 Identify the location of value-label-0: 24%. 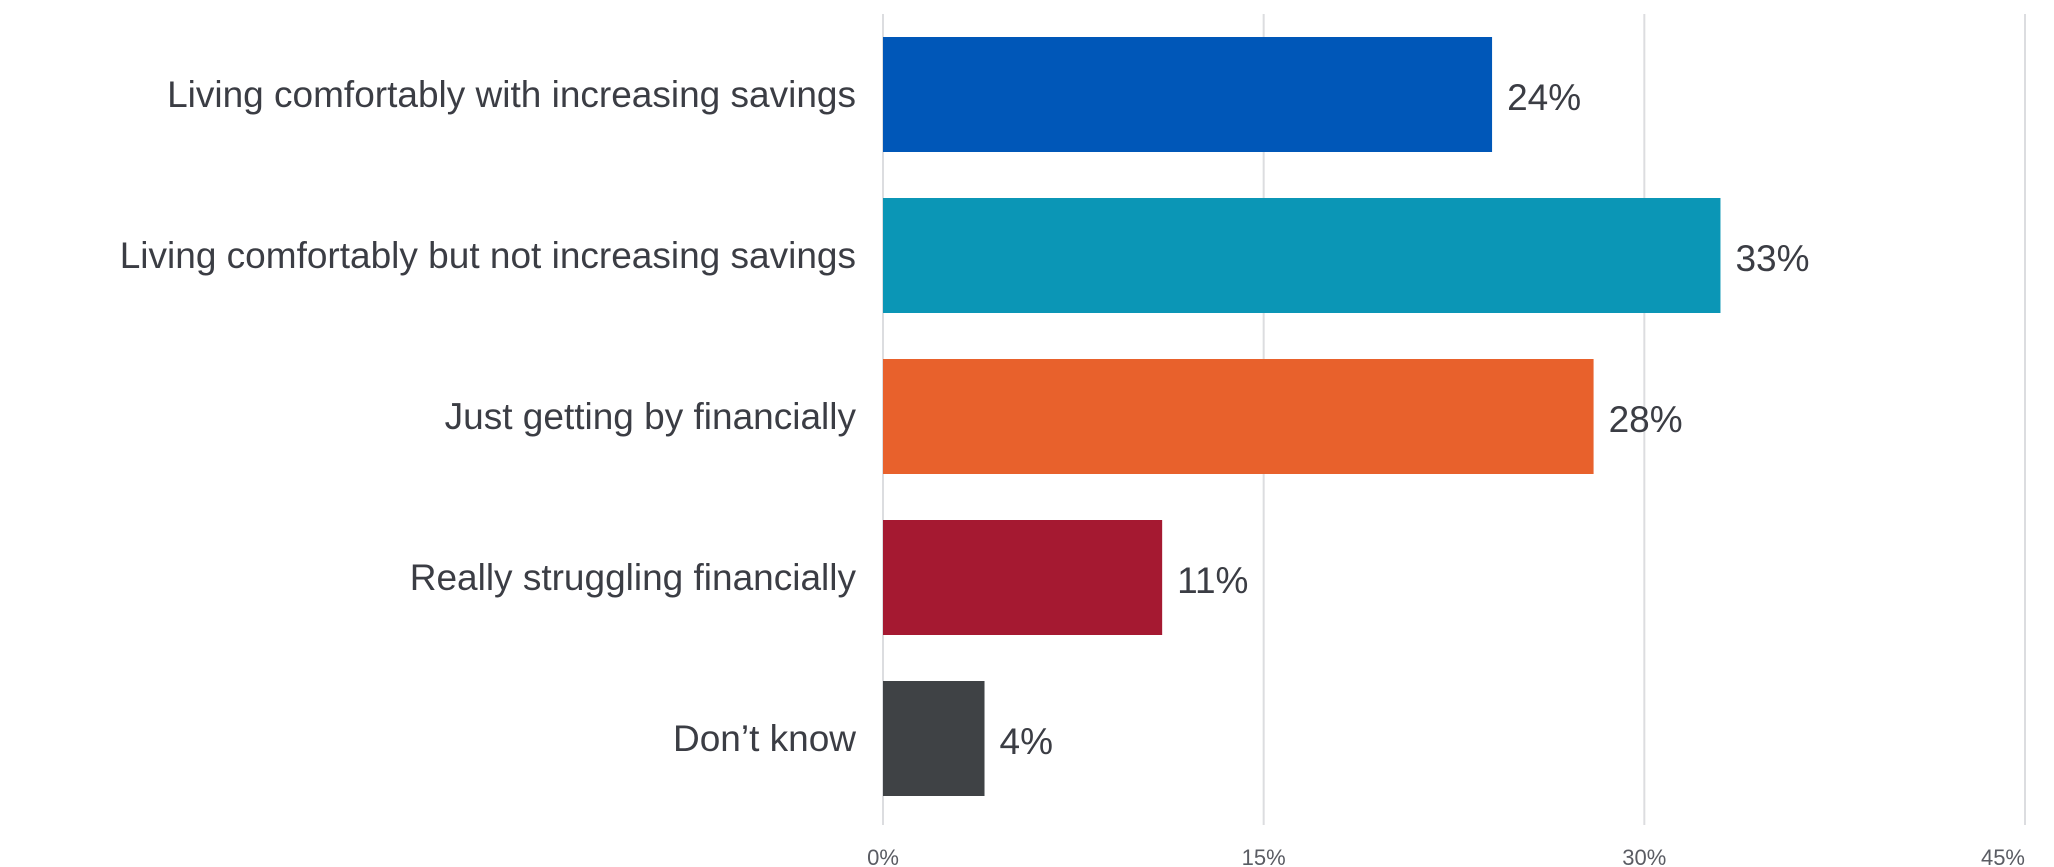
(1544, 97).